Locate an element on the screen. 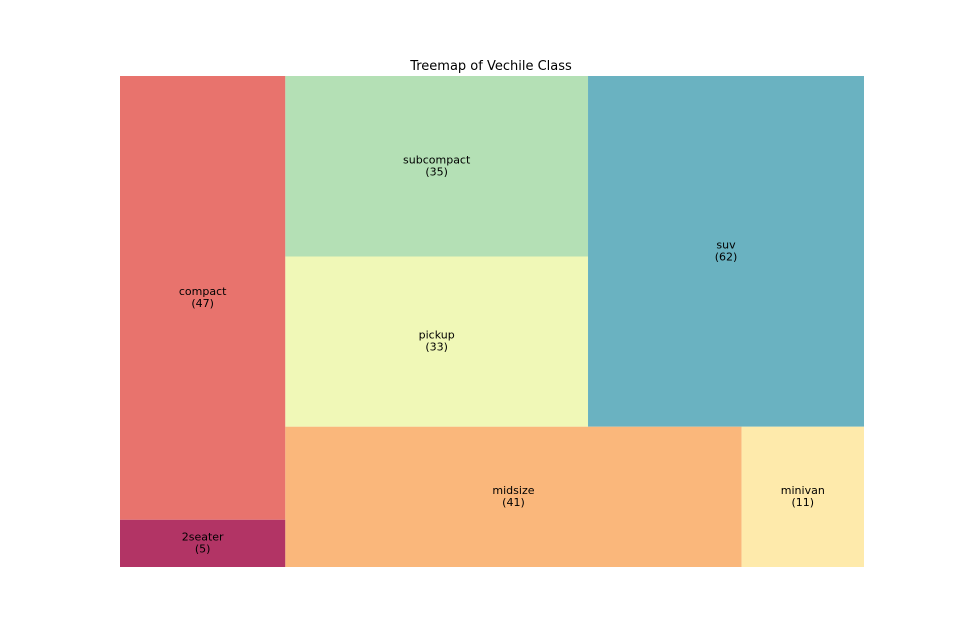 This screenshot has height=637, width=960. treemap-cell-pickup is located at coordinates (437, 341).